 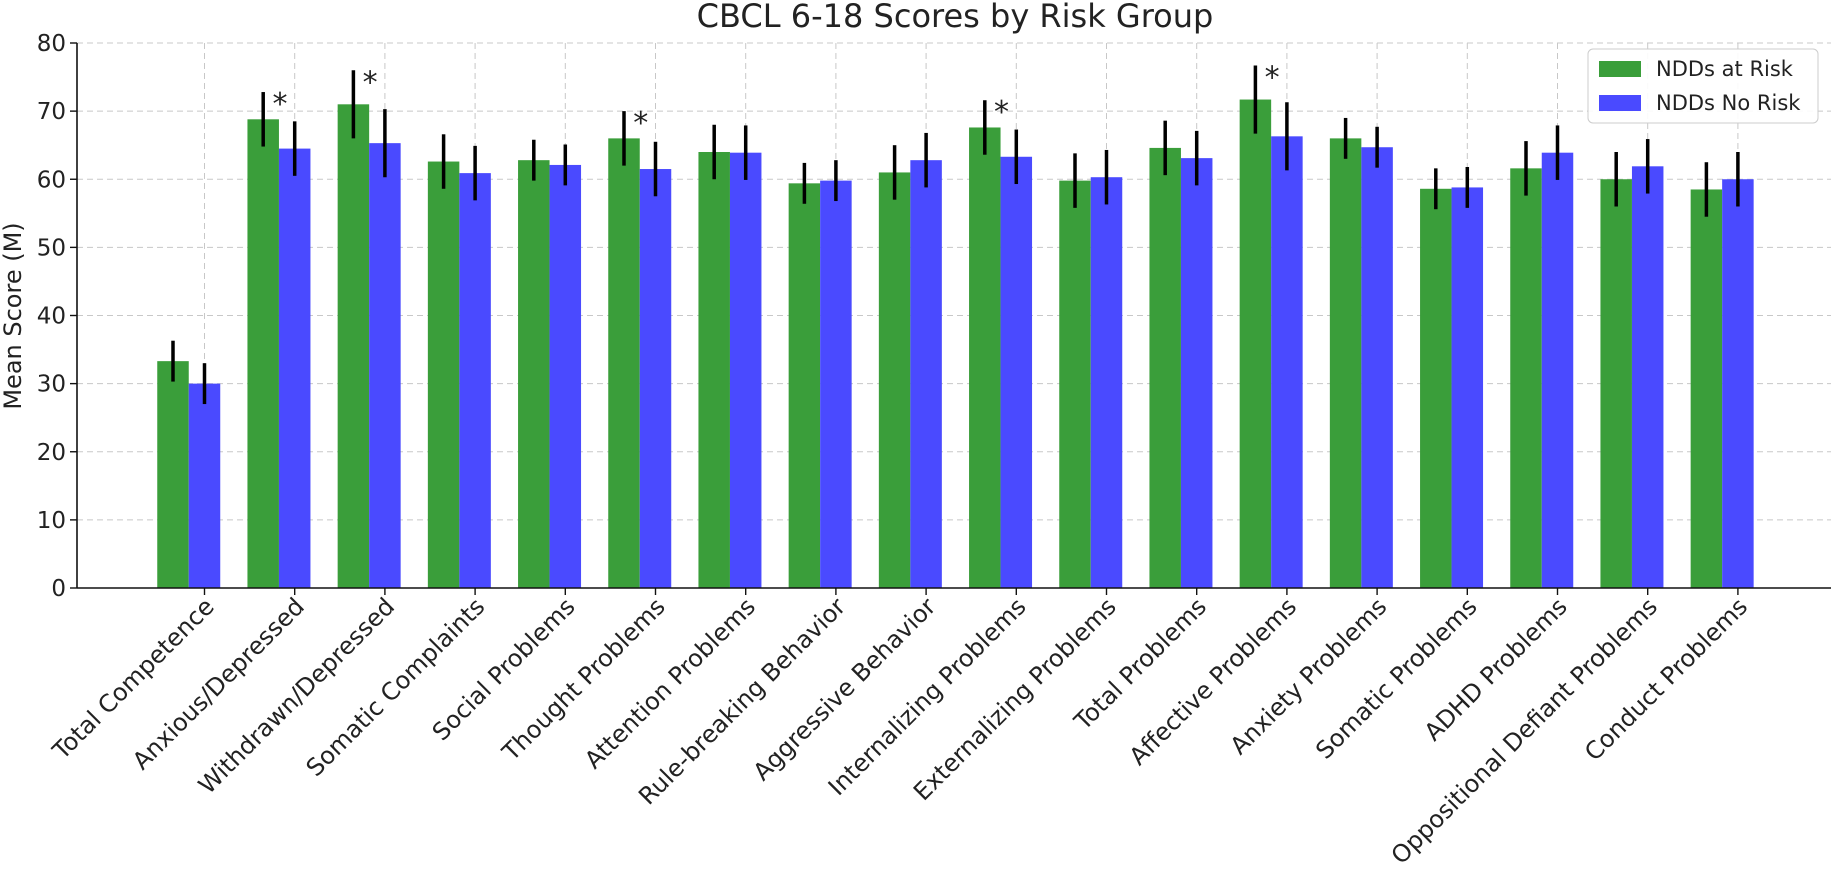 I want to click on chart-title: CBCL 6-18 Scores by Risk Group, so click(x=955, y=17).